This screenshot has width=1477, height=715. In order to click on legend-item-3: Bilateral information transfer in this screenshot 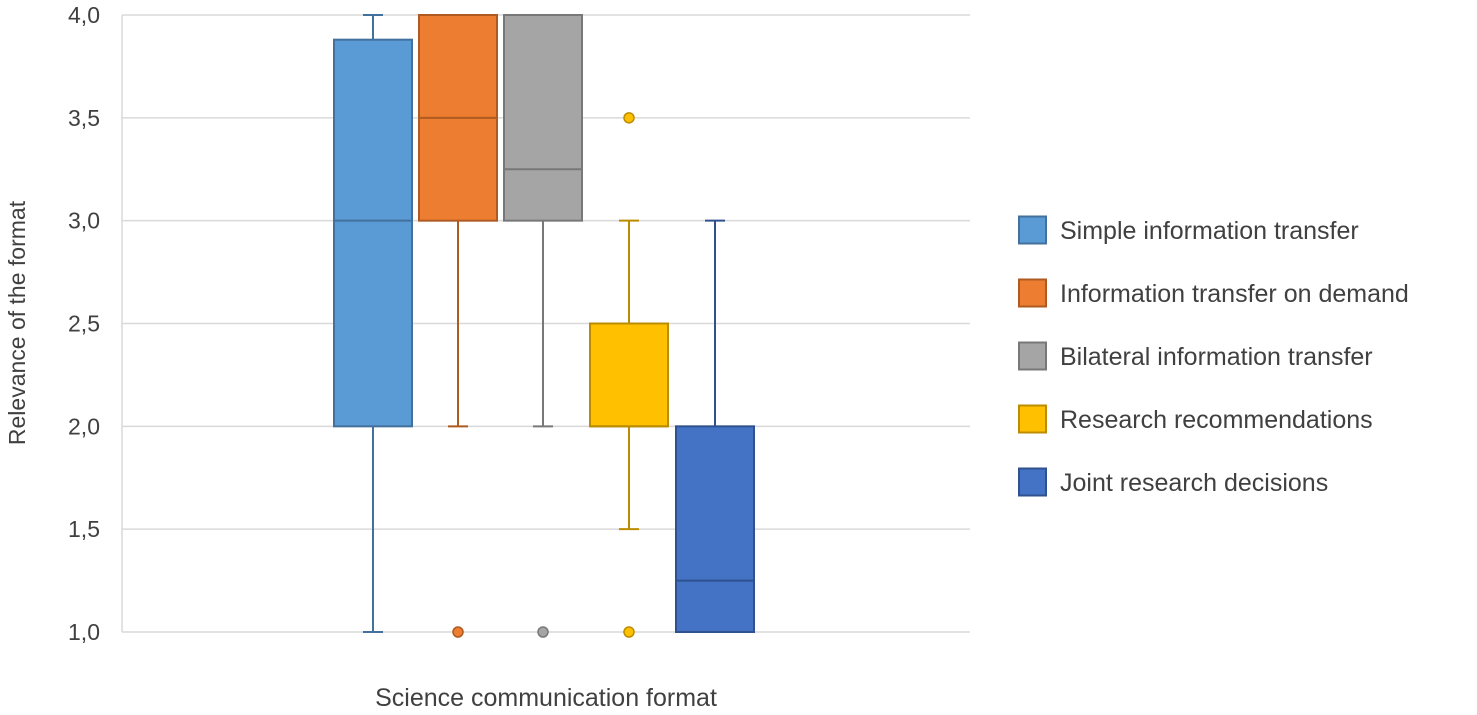, I will do `click(1195, 356)`.